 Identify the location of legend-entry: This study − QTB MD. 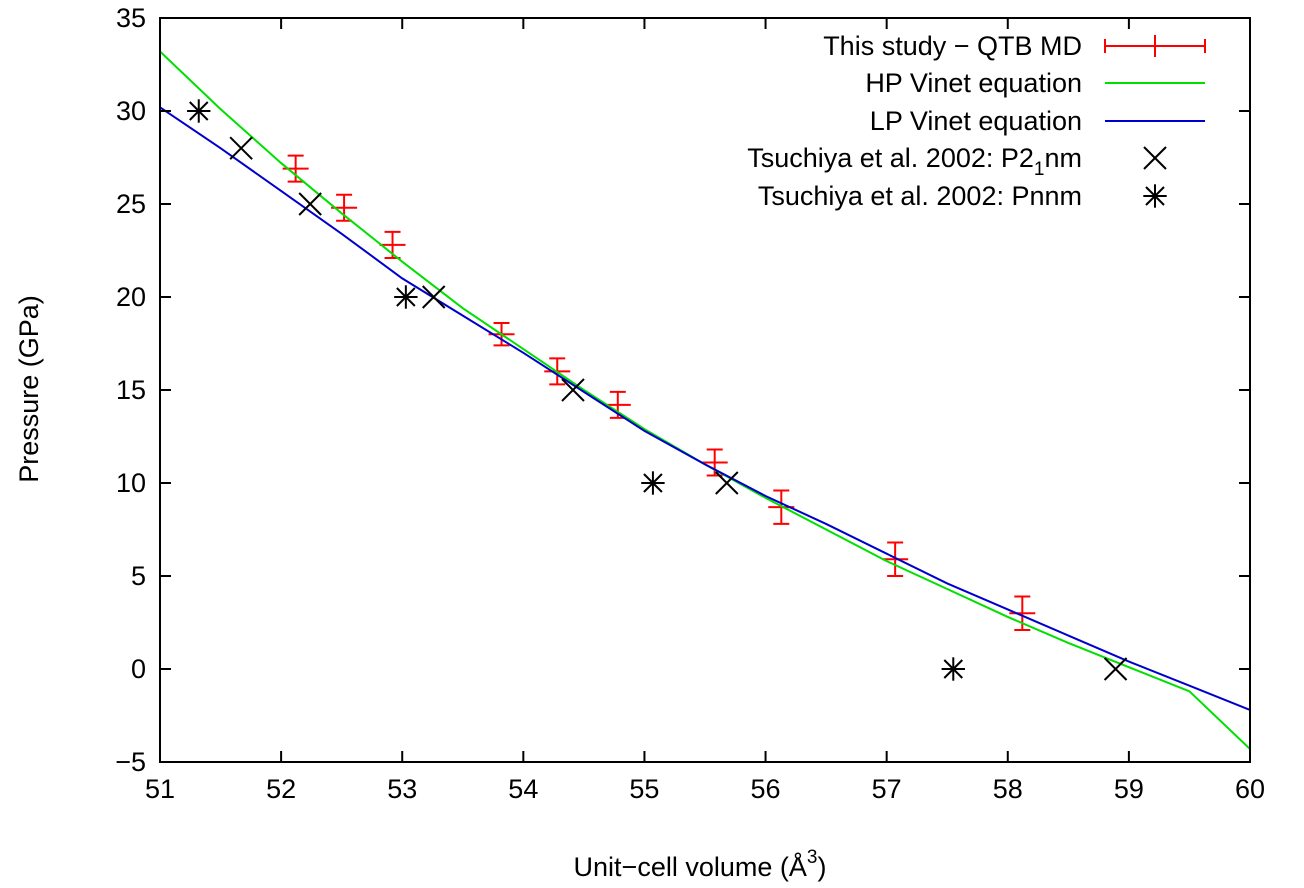
(1014, 46).